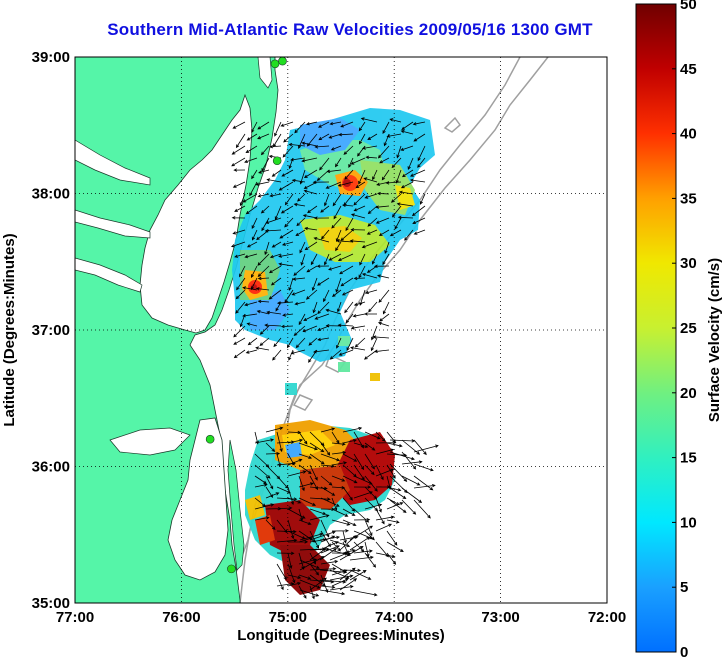 The width and height of the screenshot is (724, 659). I want to click on x-tick-label: 73:00, so click(500, 617).